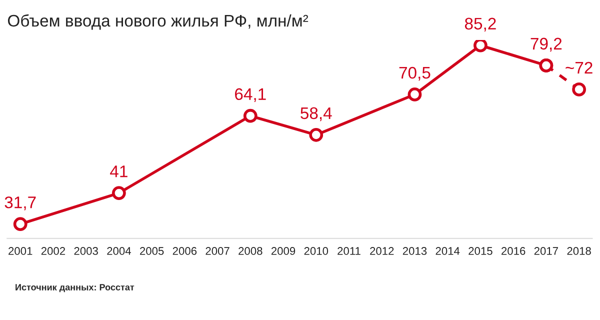 The image size is (600, 320). Describe the element at coordinates (480, 251) in the screenshot. I see `x-tick-label: 2015` at that location.